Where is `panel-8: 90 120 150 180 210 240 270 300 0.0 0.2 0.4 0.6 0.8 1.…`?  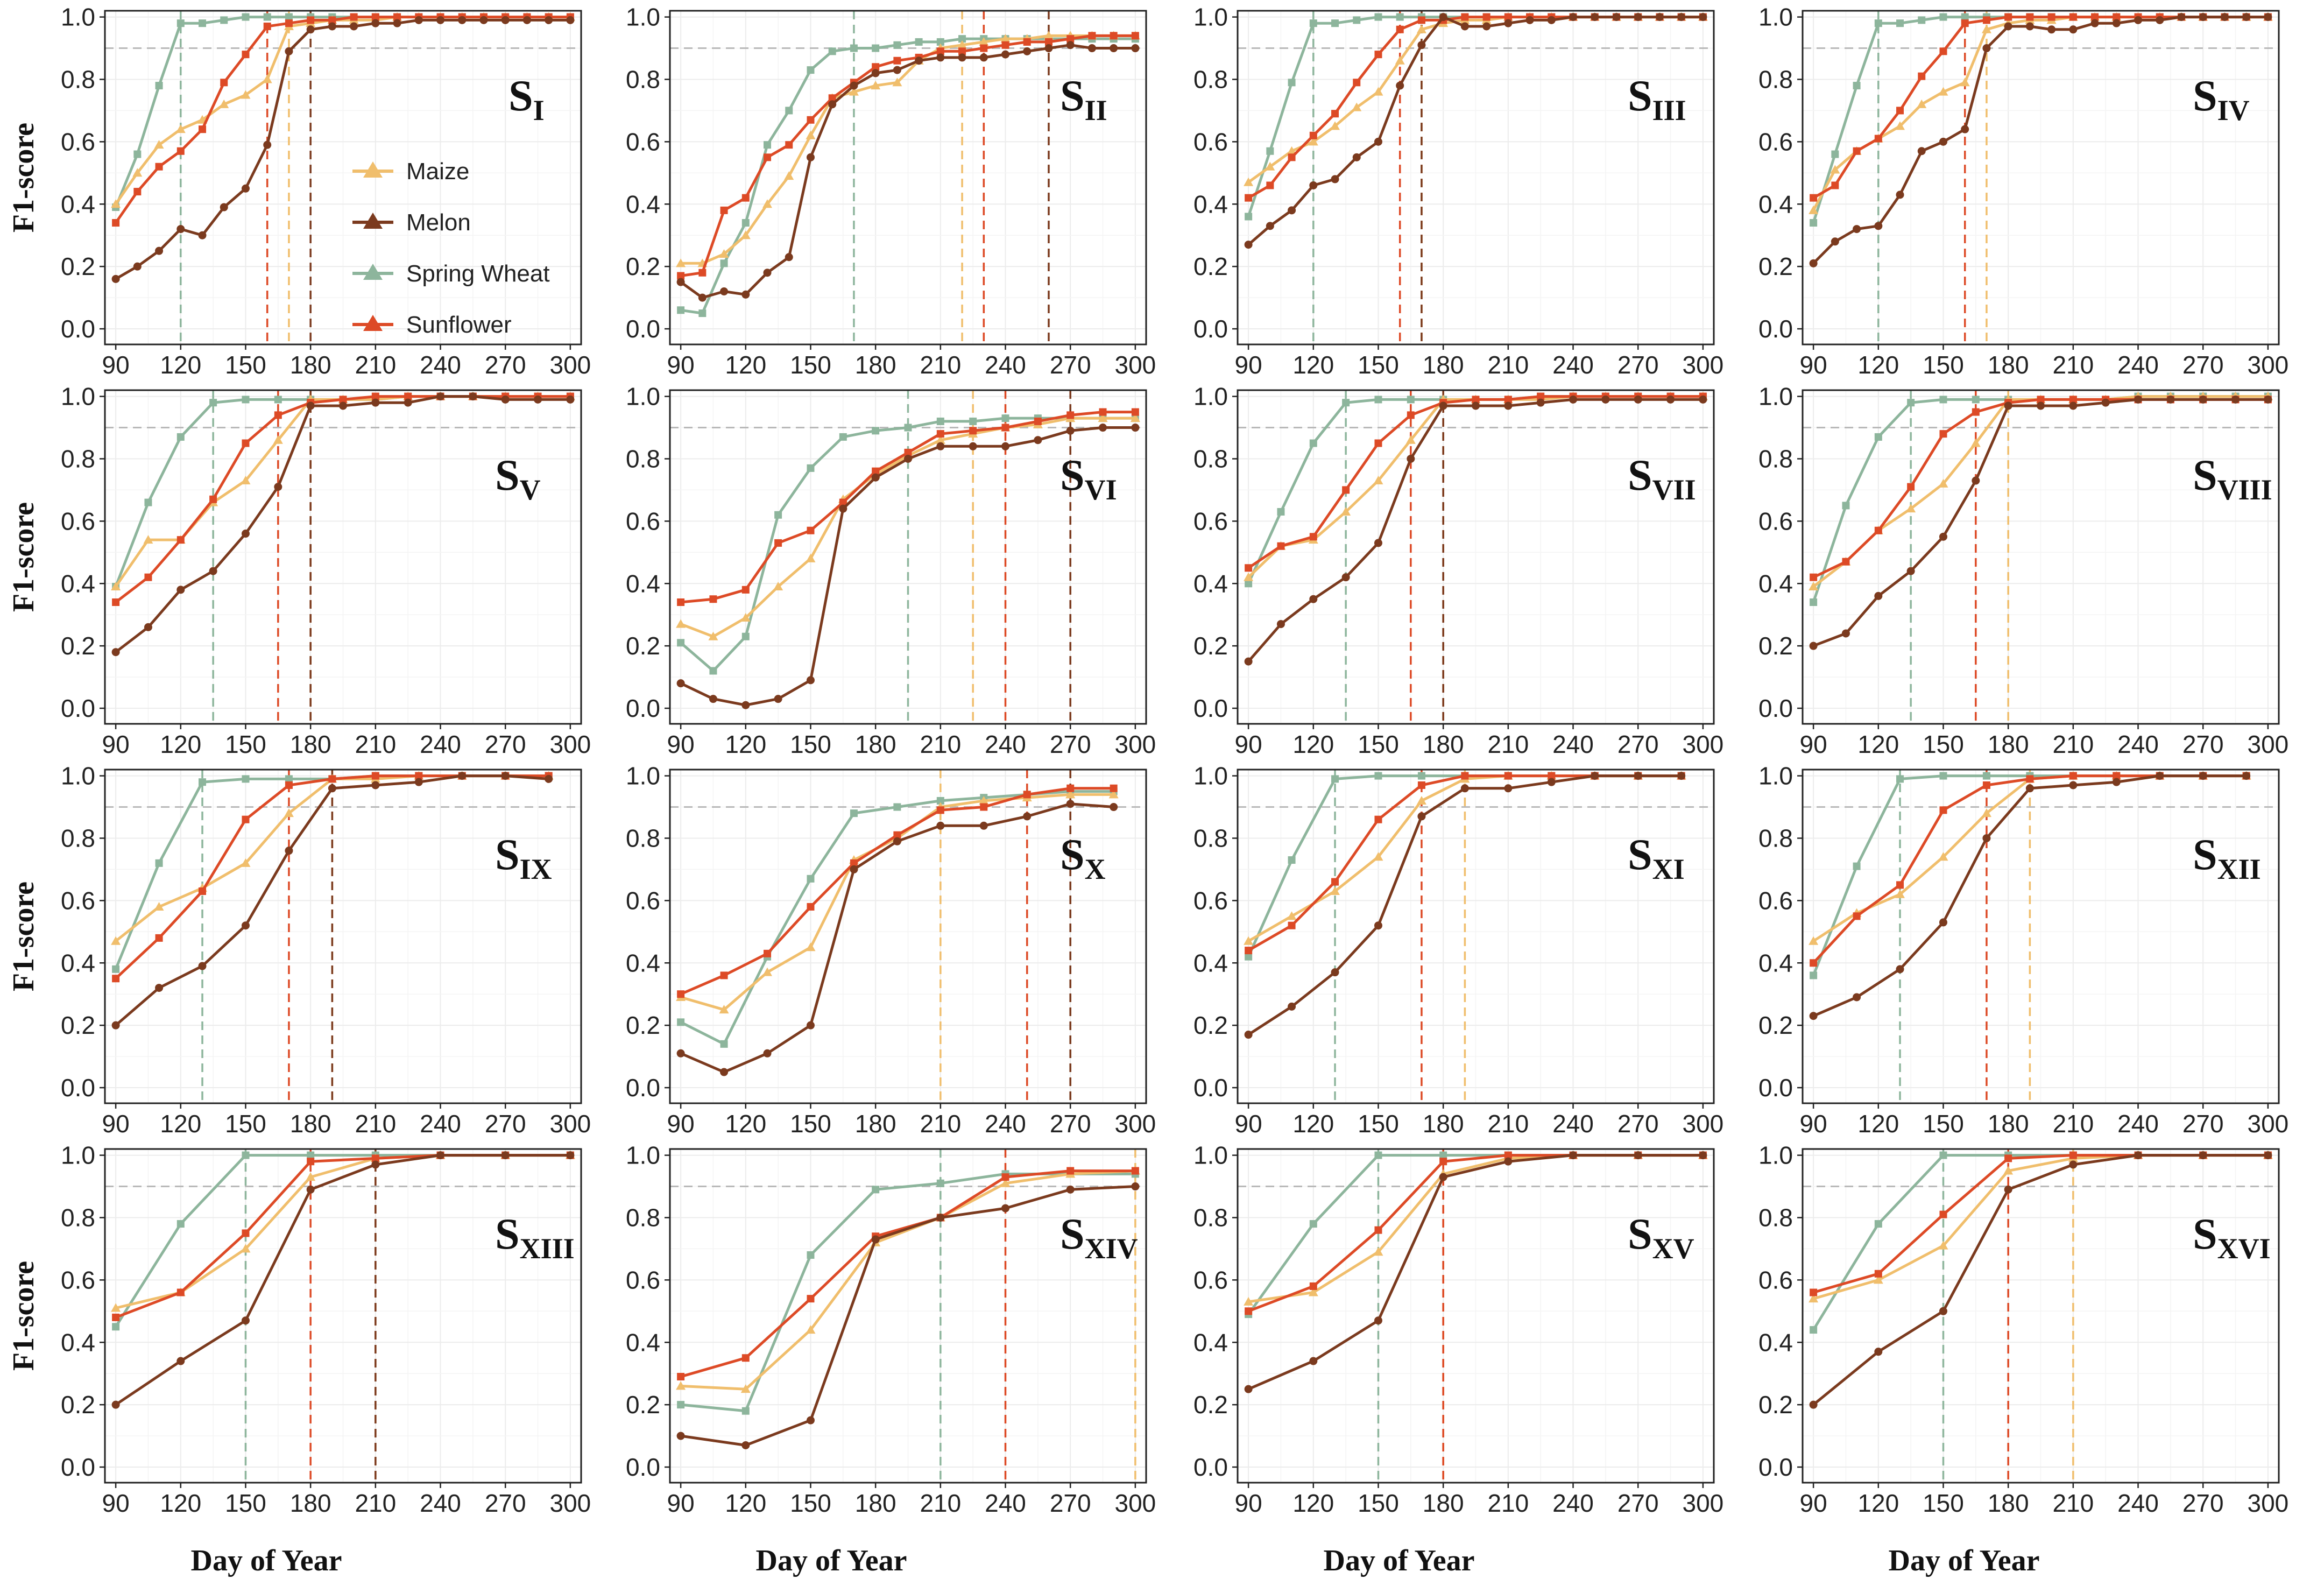
panel-8: 90 120 150 180 210 240 270 300 0.0 0.2 0.4 0.6 0.8 1.… is located at coordinates (2023, 570).